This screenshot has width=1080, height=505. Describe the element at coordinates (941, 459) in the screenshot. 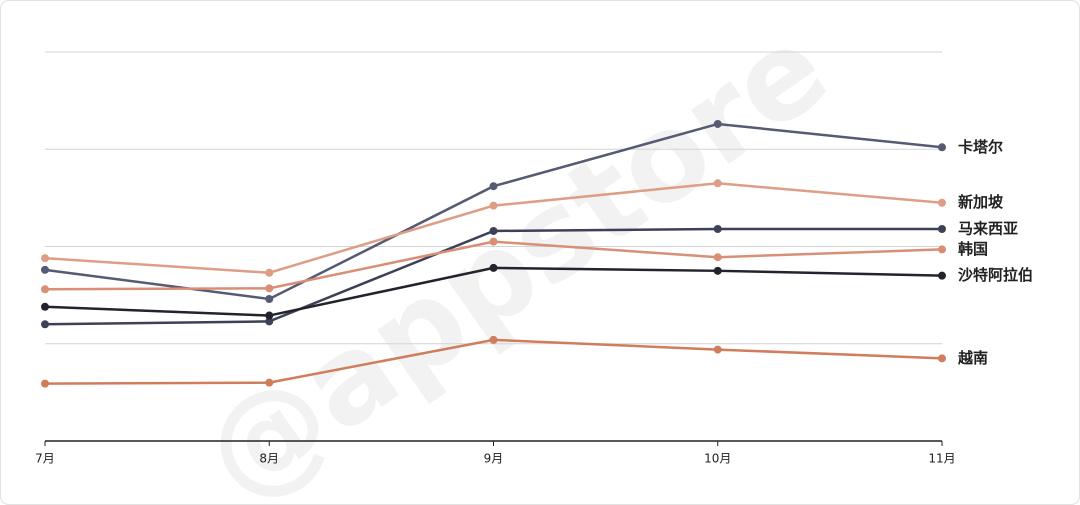

I see `x-tick-label: 11月` at that location.